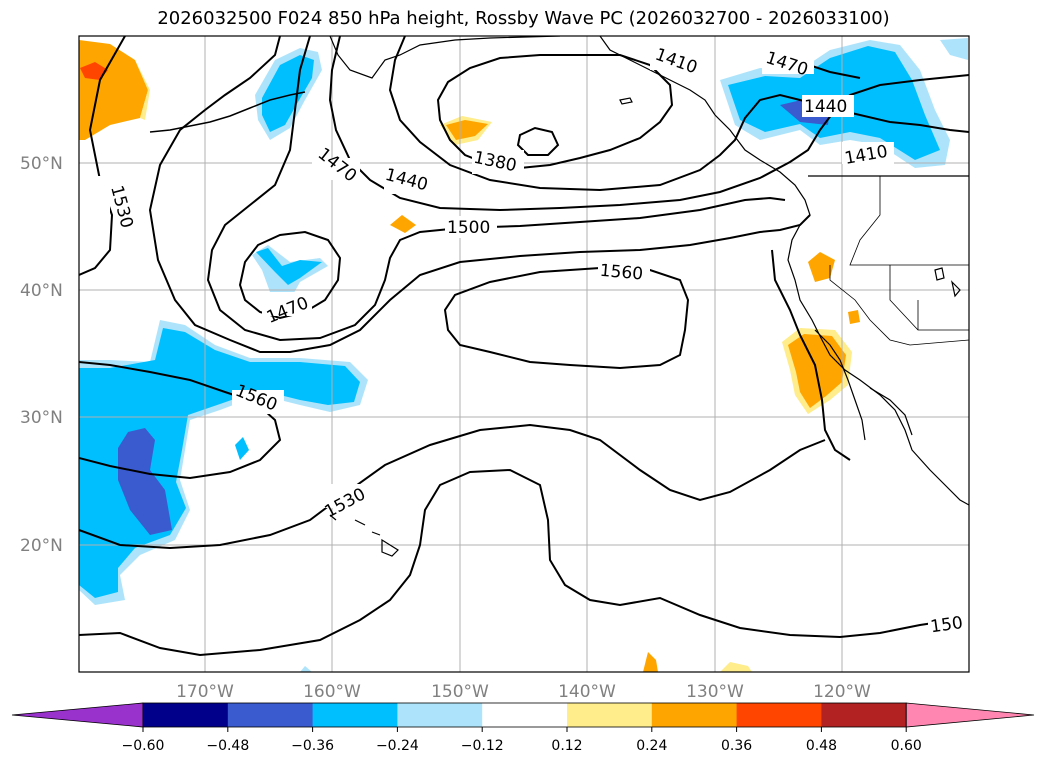  What do you see at coordinates (946, 625) in the screenshot?
I see `contour-label: 150` at bounding box center [946, 625].